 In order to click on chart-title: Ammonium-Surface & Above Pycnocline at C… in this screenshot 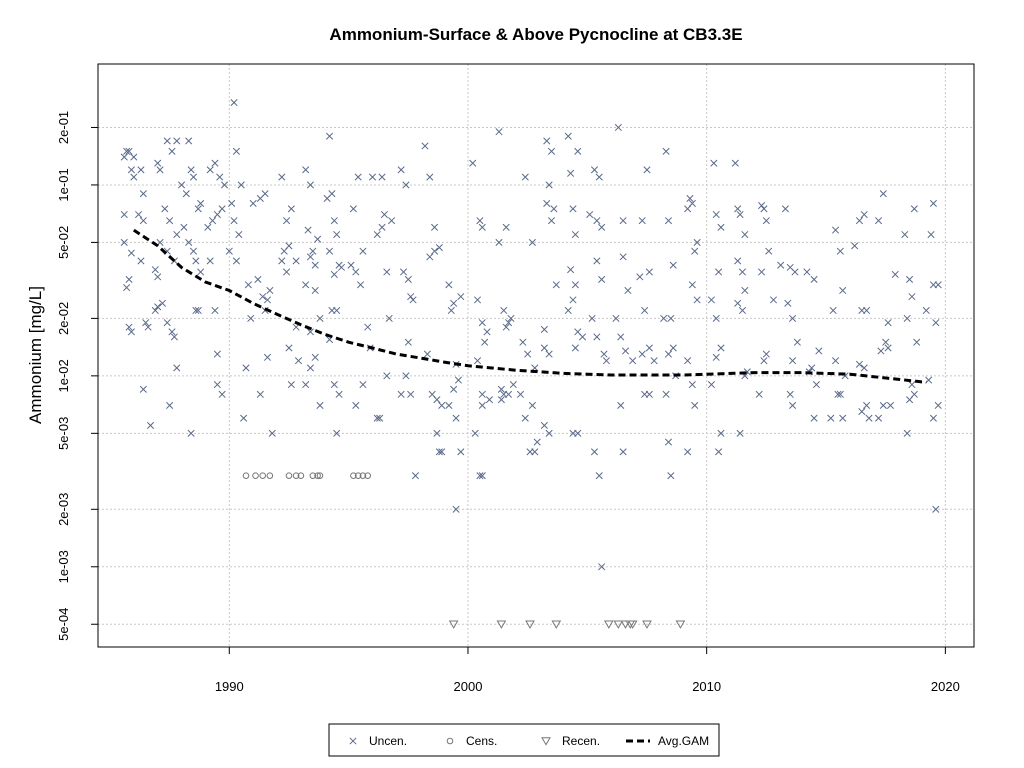, I will do `click(535, 34)`.